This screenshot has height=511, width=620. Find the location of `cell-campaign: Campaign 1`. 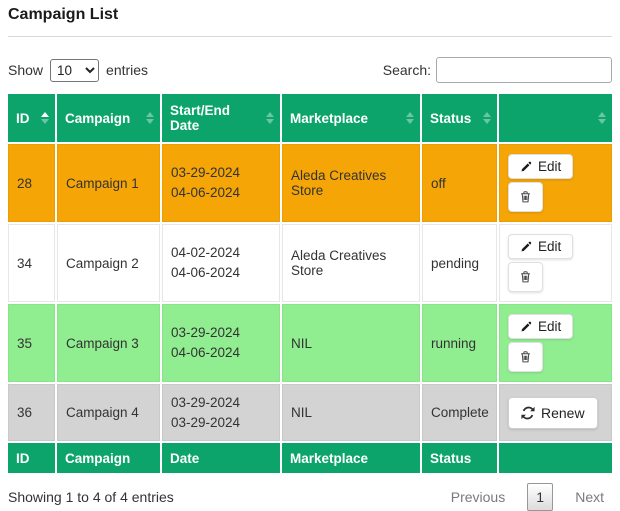

cell-campaign: Campaign 1 is located at coordinates (108, 183).